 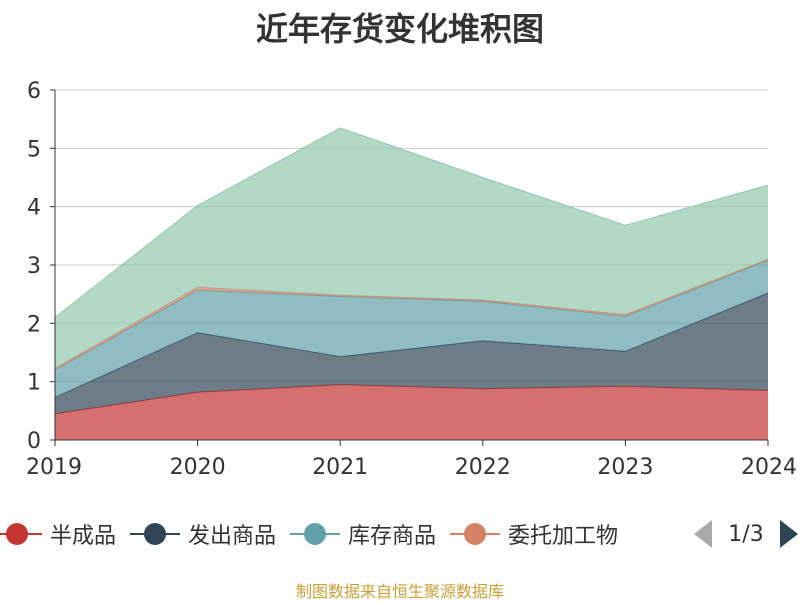 What do you see at coordinates (34, 441) in the screenshot?
I see `y-tick-label: 0` at bounding box center [34, 441].